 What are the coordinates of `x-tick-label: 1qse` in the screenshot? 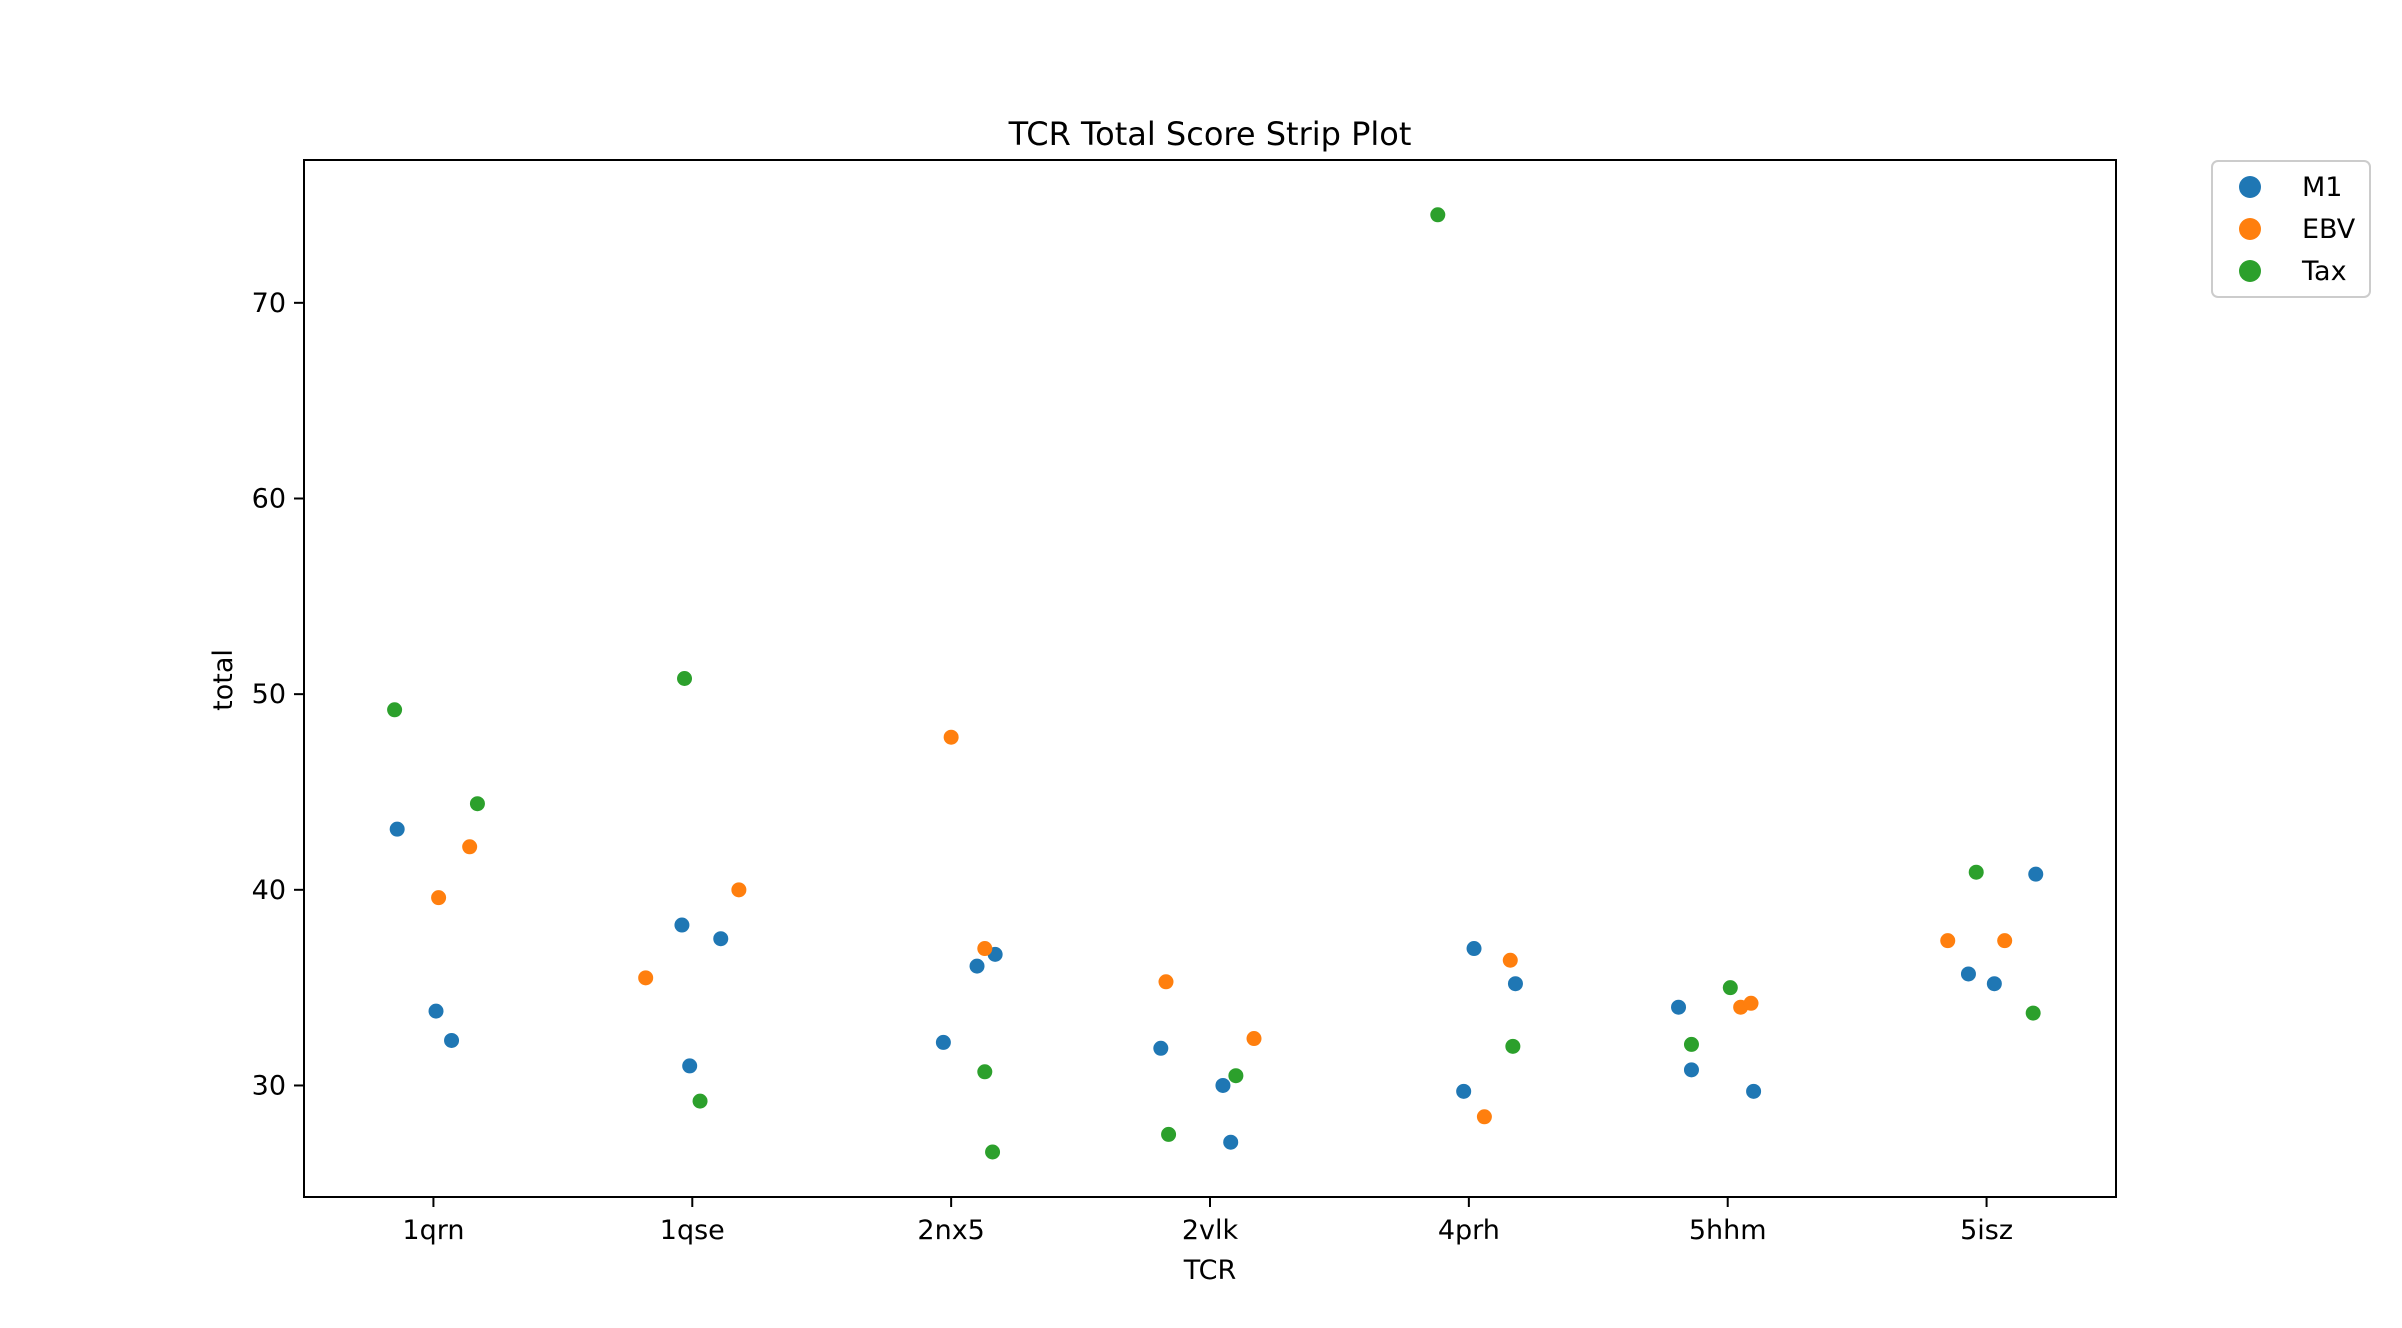 It's located at (692, 1230).